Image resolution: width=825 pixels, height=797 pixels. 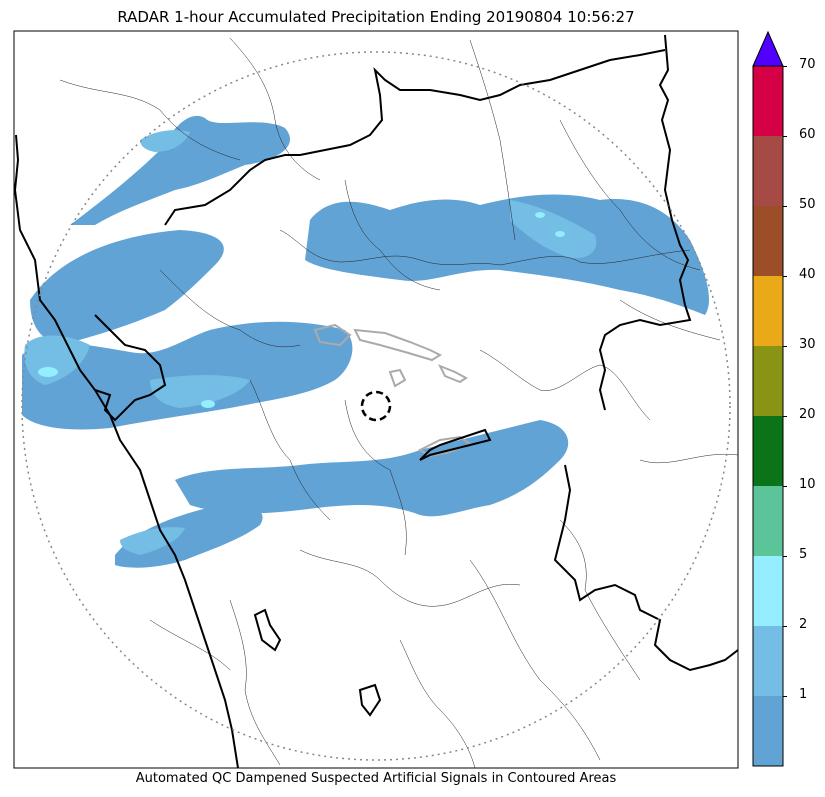 What do you see at coordinates (127, 287) in the screenshot?
I see `rain-band-west` at bounding box center [127, 287].